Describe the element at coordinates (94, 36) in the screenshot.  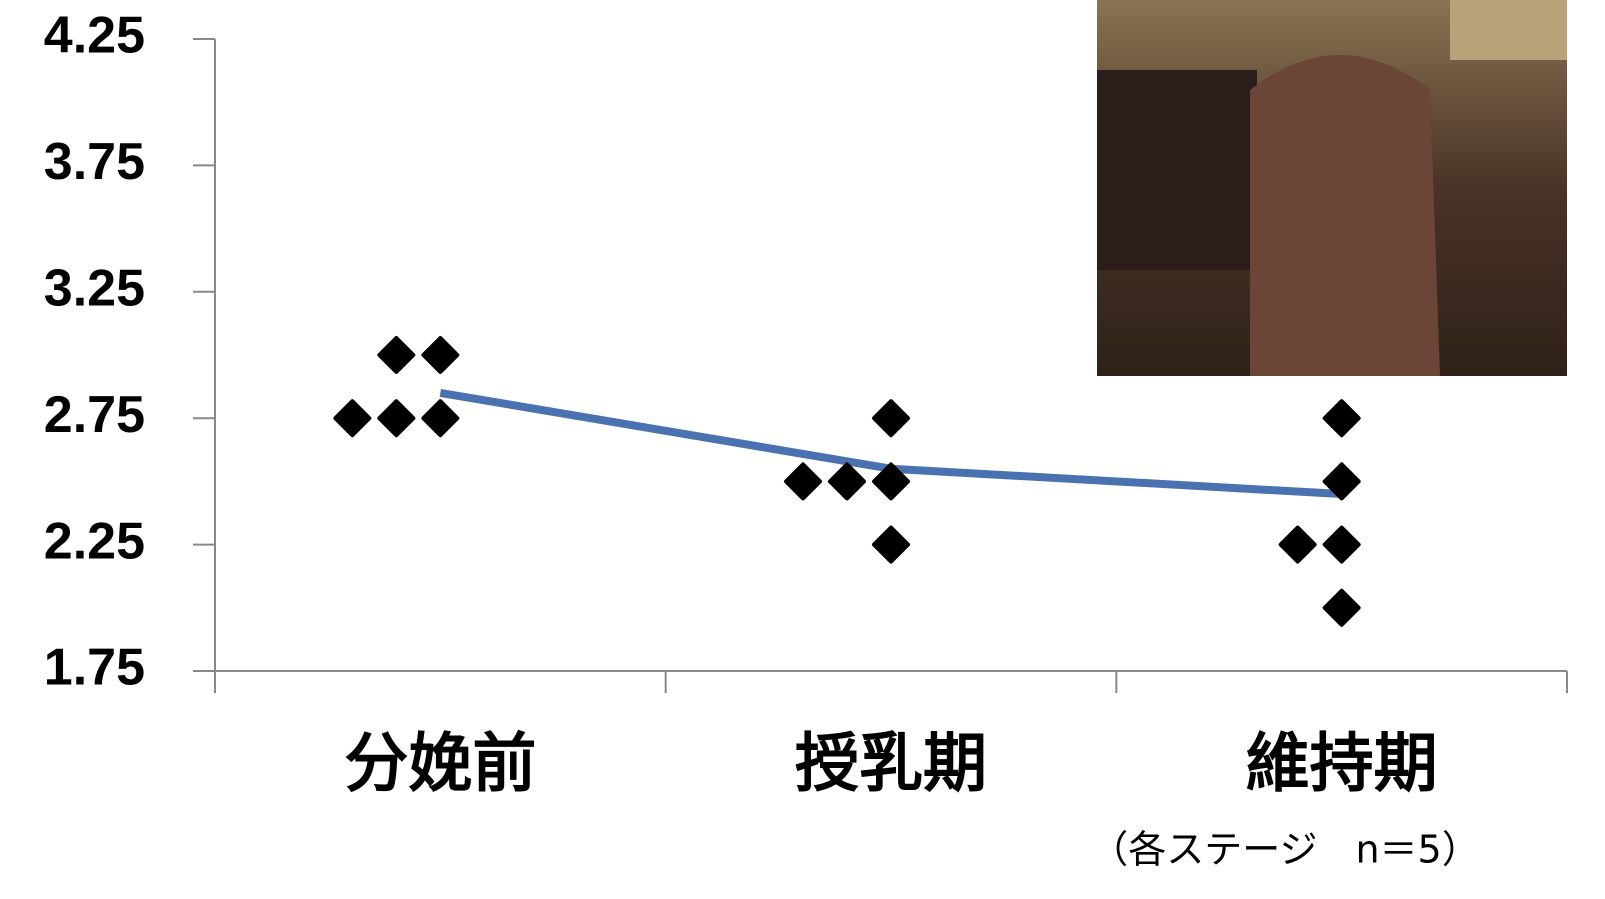
I see `y-tick-label: 4.25` at that location.